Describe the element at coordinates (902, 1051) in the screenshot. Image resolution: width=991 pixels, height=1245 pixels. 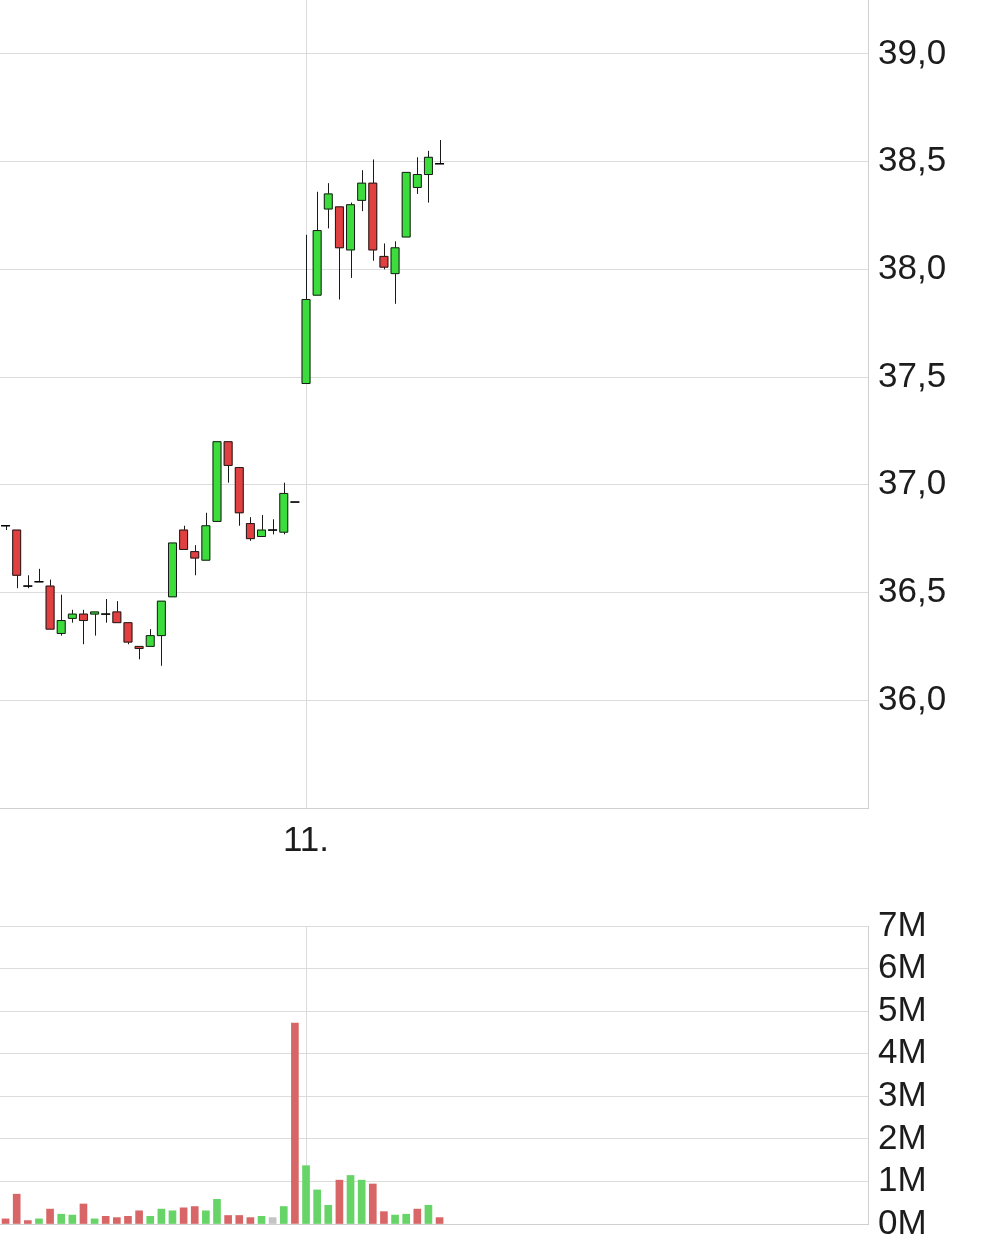
I see `y-tick-label: 4M` at that location.